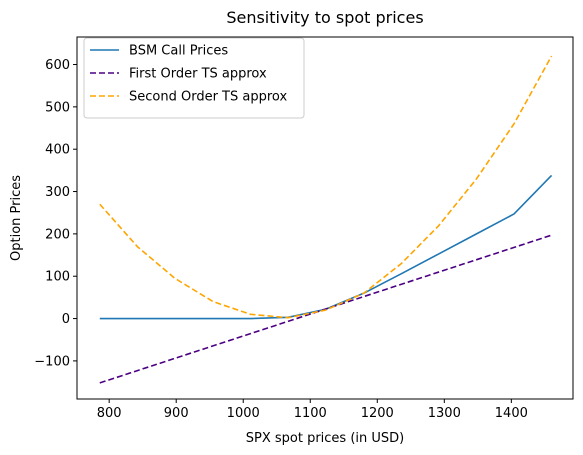 Image resolution: width=583 pixels, height=455 pixels. What do you see at coordinates (16, 218) in the screenshot?
I see `y-axis-label: Option Prices` at bounding box center [16, 218].